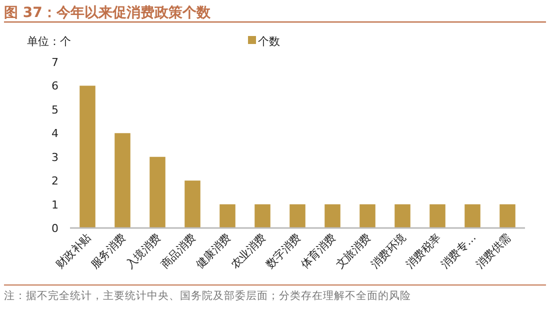 The width and height of the screenshot is (550, 320). What do you see at coordinates (55, 86) in the screenshot?
I see `y-tick-label: 6` at bounding box center [55, 86].